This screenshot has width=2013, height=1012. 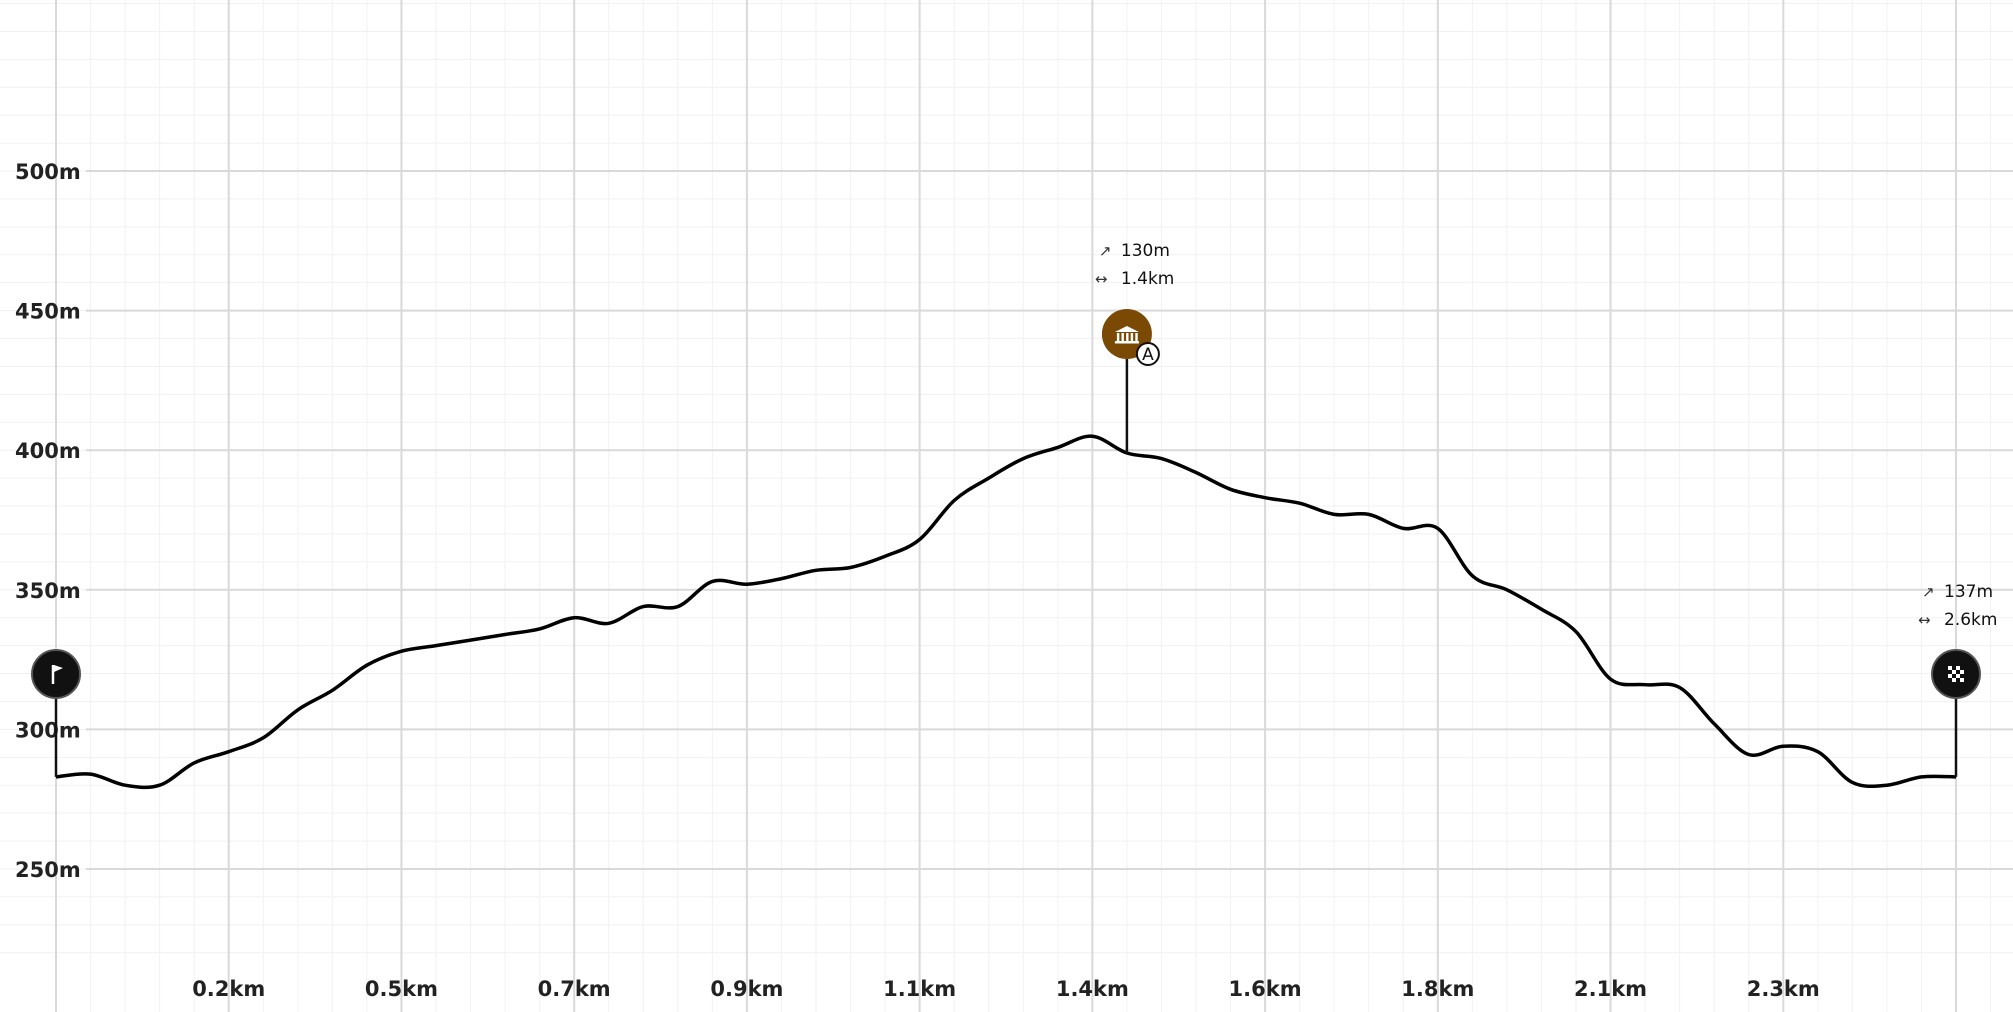 I want to click on y-tick-label: 250m, so click(x=48, y=870).